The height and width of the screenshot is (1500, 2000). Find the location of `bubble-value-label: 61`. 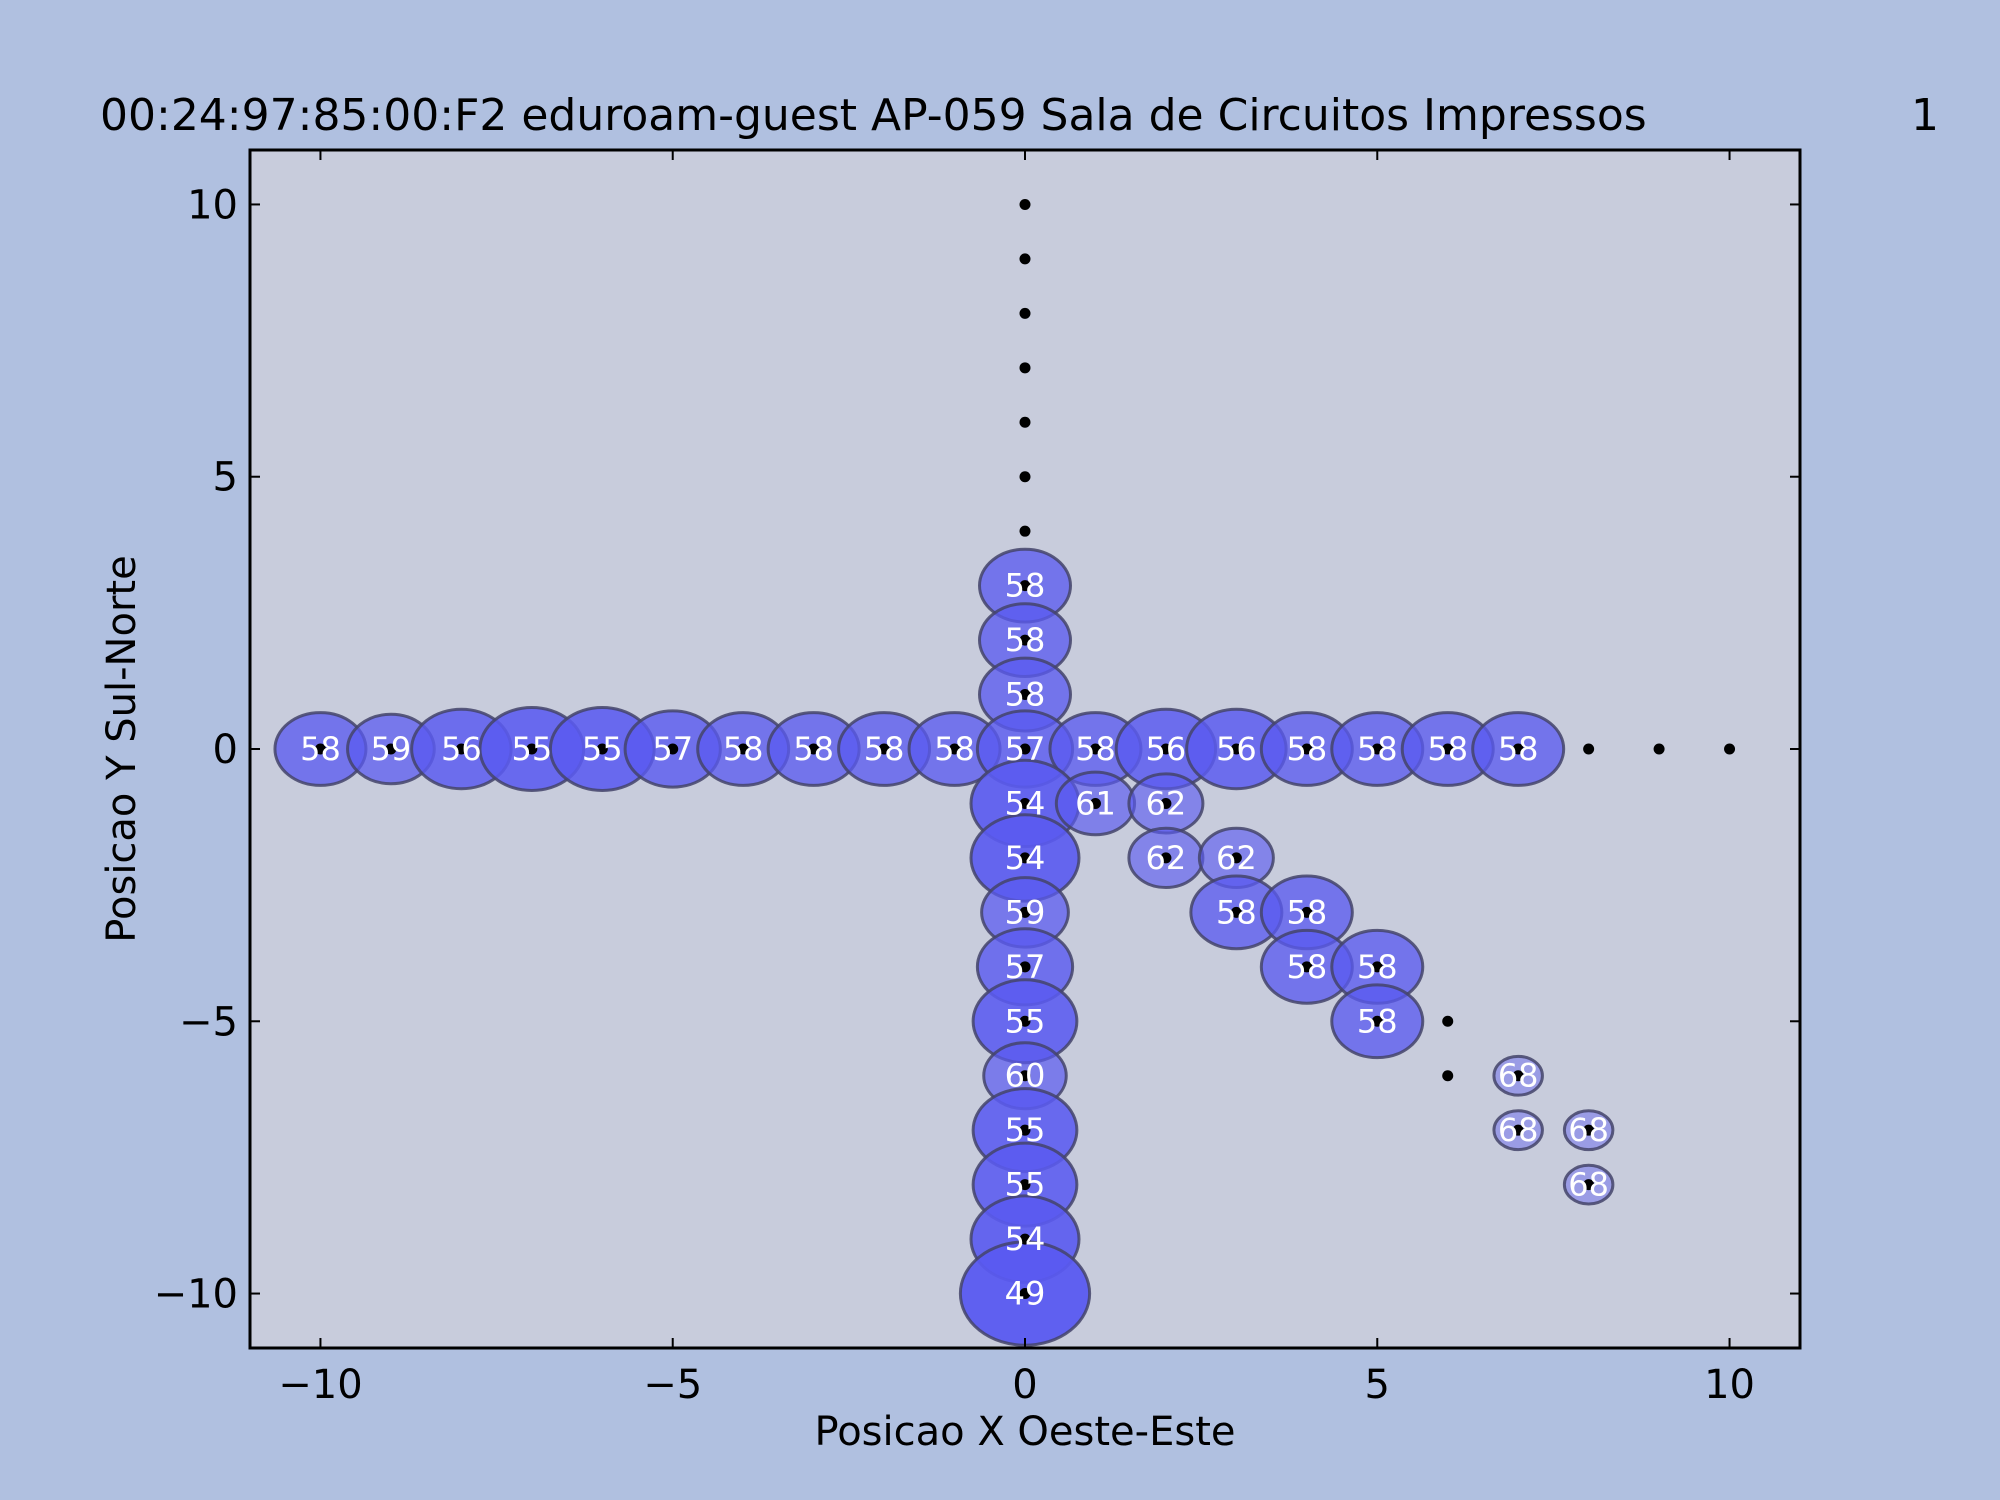

bubble-value-label: 61 is located at coordinates (1095, 803).